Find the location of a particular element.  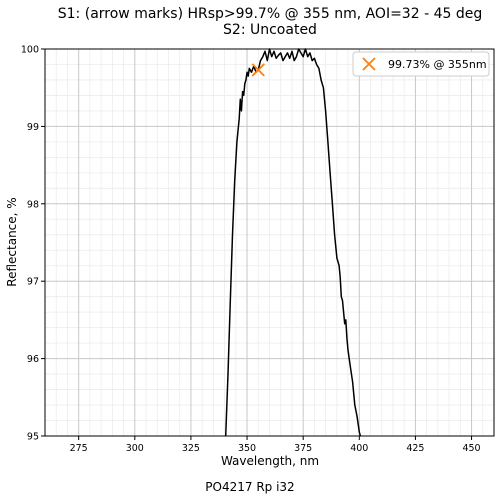

x-tick-label: 300 is located at coordinates (135, 448).